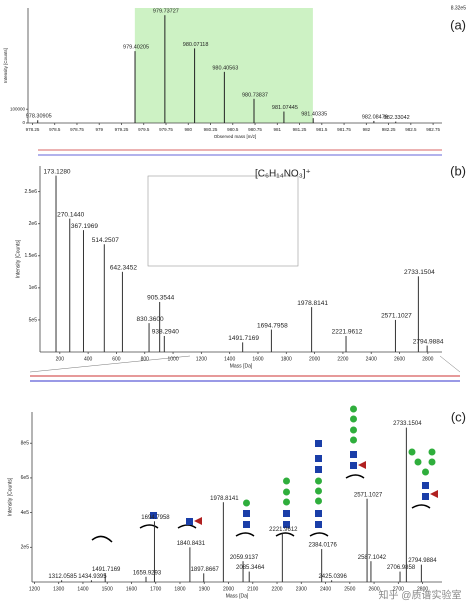 This screenshot has height=604, width=474. Describe the element at coordinates (322, 129) in the screenshot. I see `x-tick-label: 981.5` at that location.